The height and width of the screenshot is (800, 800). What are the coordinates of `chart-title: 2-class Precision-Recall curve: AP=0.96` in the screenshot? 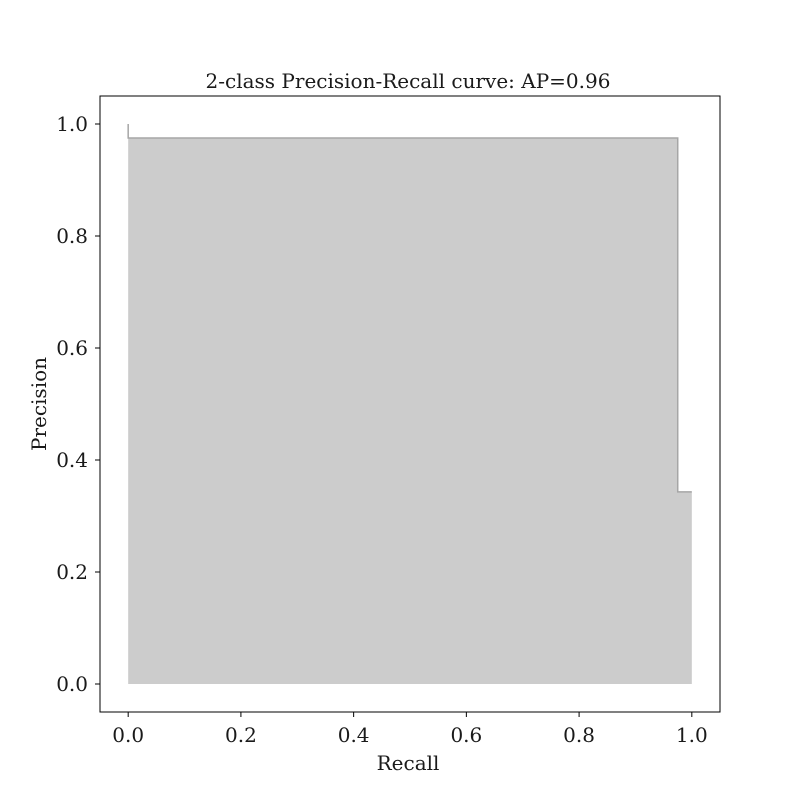 It's located at (408, 81).